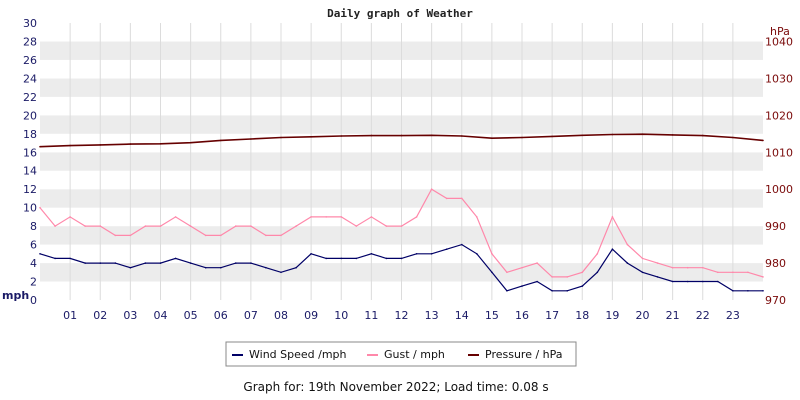 The height and width of the screenshot is (400, 800). I want to click on left-tick-label: 20, so click(30, 115).